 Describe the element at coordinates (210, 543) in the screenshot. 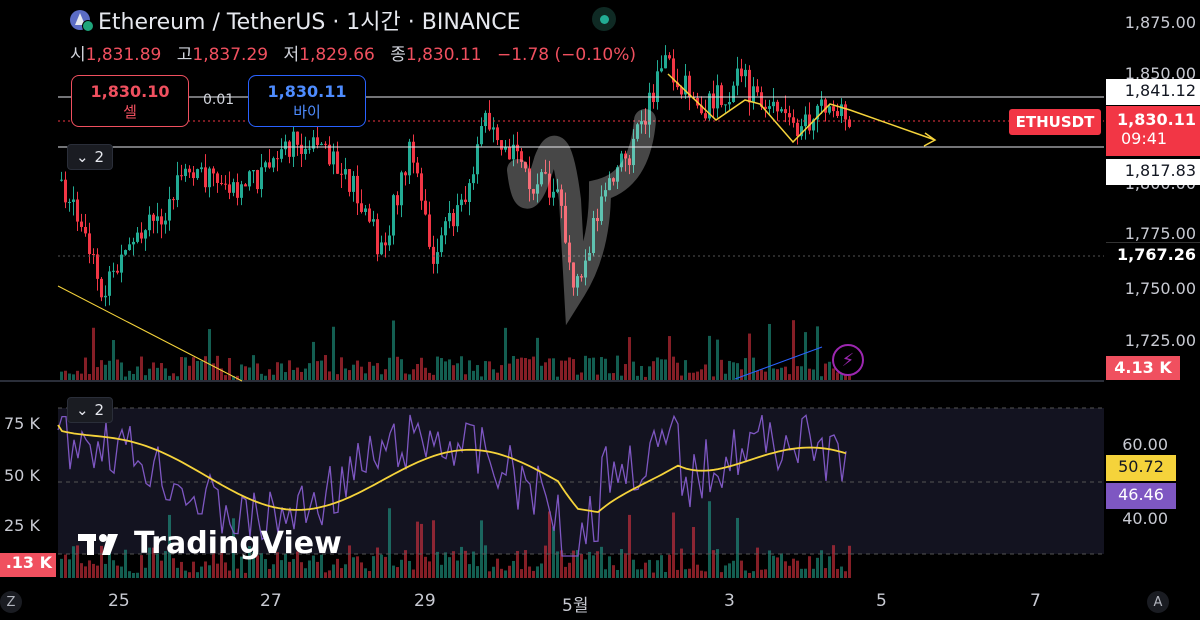

I see `tradingview-logo: TradingView` at that location.